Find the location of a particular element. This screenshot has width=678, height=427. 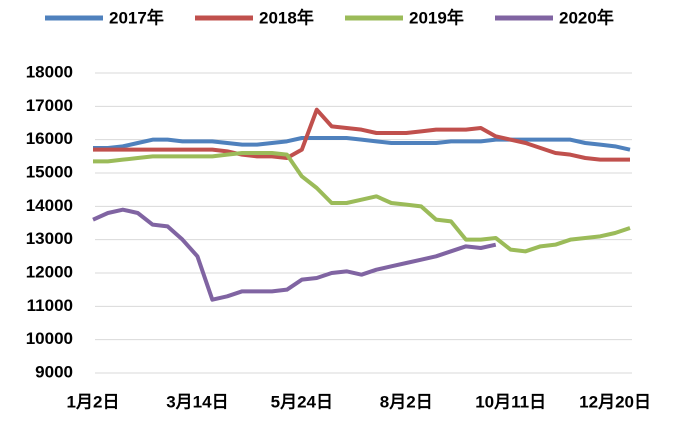

legend-label: 2020年 is located at coordinates (586, 17).